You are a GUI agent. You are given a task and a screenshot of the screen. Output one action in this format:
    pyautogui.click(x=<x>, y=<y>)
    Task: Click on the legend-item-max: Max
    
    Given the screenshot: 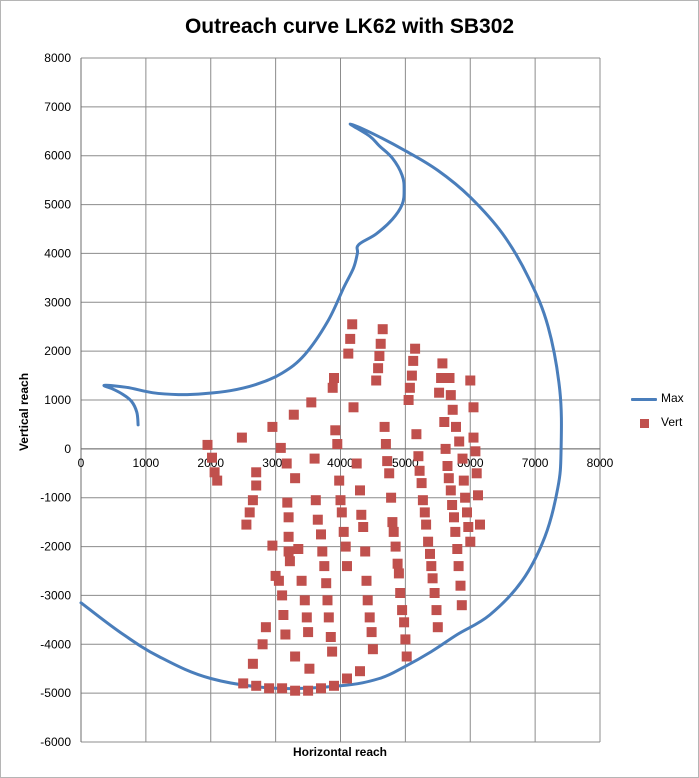 What is the action you would take?
    pyautogui.click(x=664, y=402)
    